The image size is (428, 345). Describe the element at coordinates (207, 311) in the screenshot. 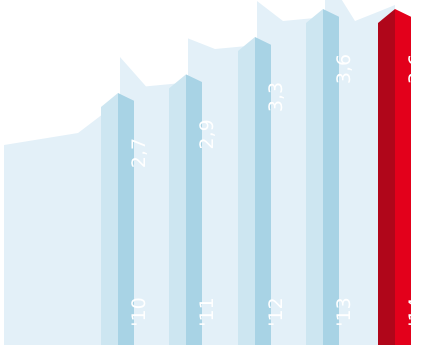

I see `year-label-11: '11` at that location.